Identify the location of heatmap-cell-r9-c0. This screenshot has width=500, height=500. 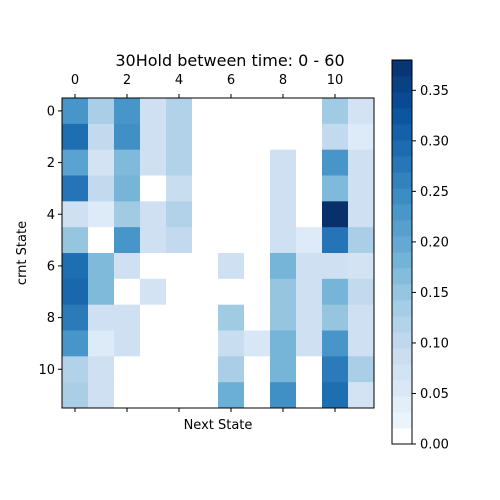
(75, 343).